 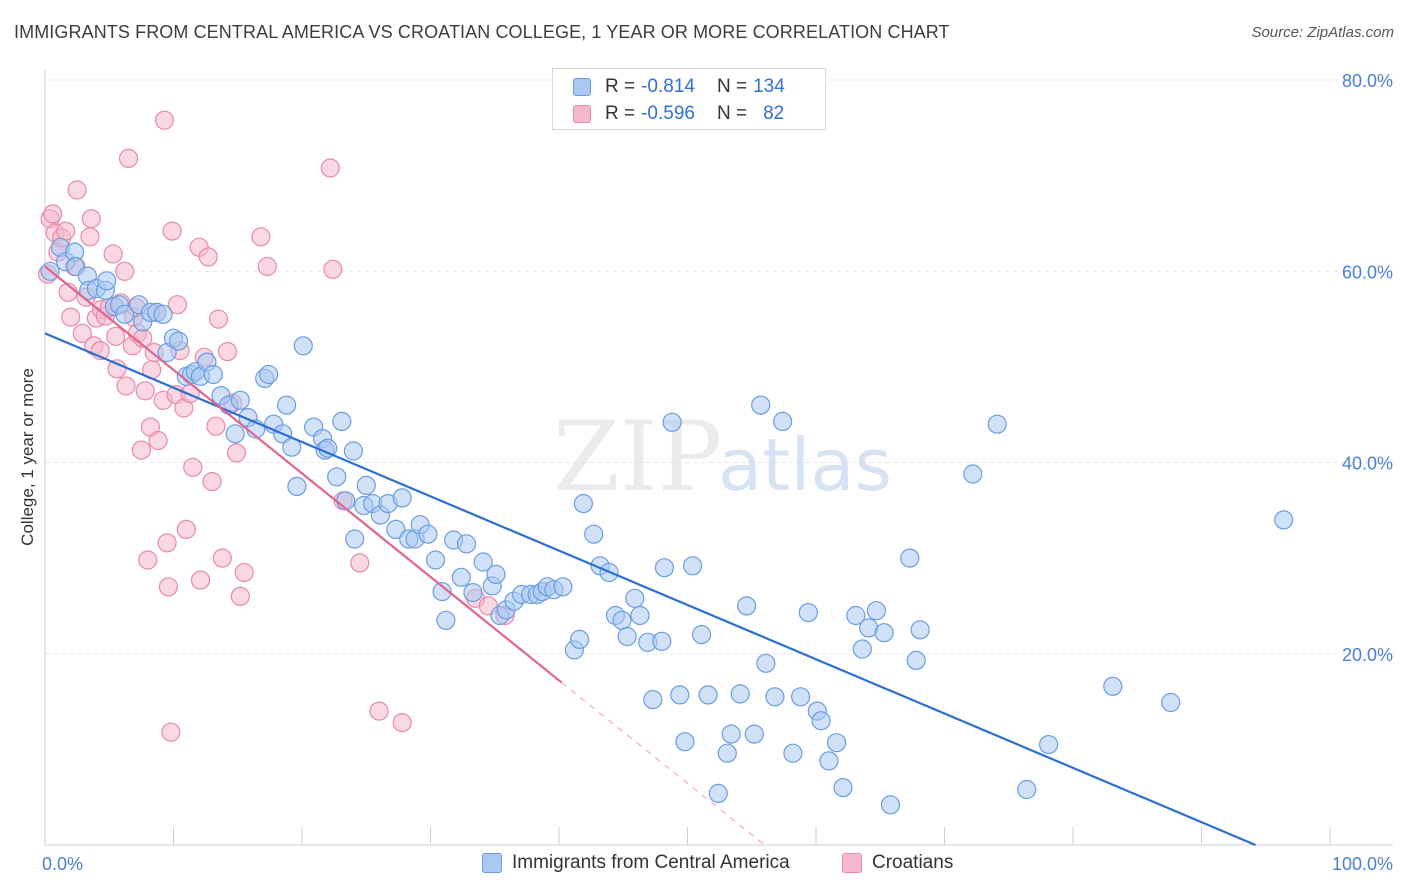 I want to click on legend-item-central-america: Immigrants from Central America, so click(x=636, y=863).